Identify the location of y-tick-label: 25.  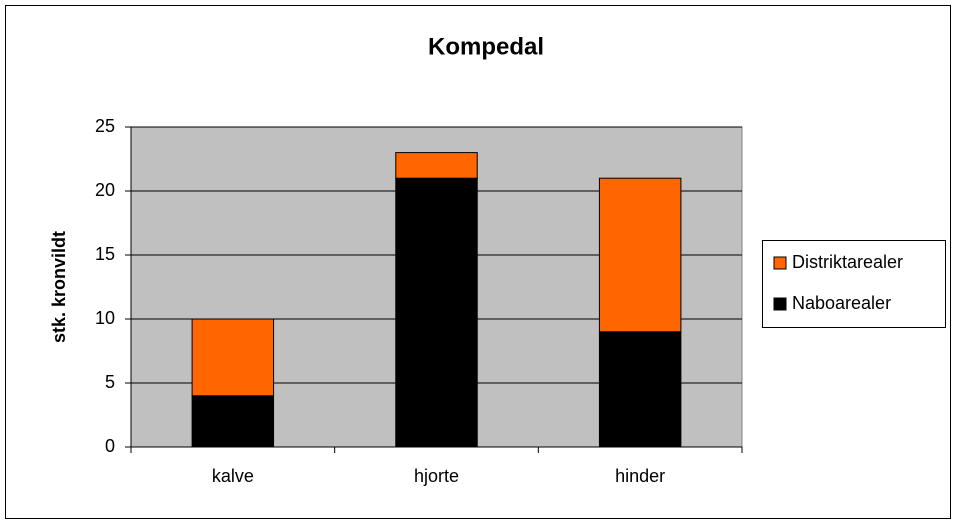
(105, 126).